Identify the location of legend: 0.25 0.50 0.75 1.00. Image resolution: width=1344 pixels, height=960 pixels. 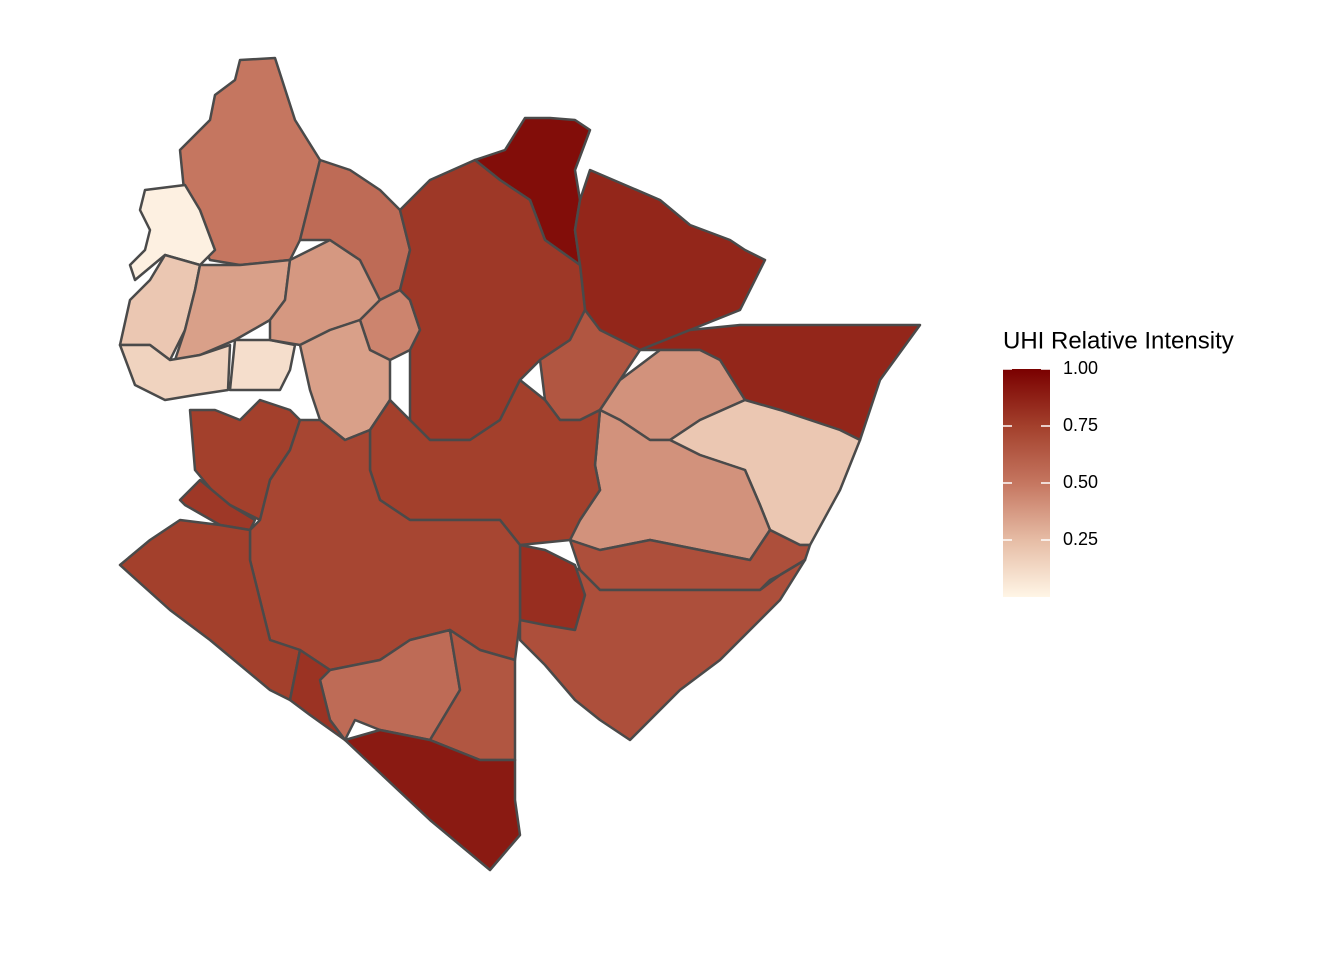
(1050, 453).